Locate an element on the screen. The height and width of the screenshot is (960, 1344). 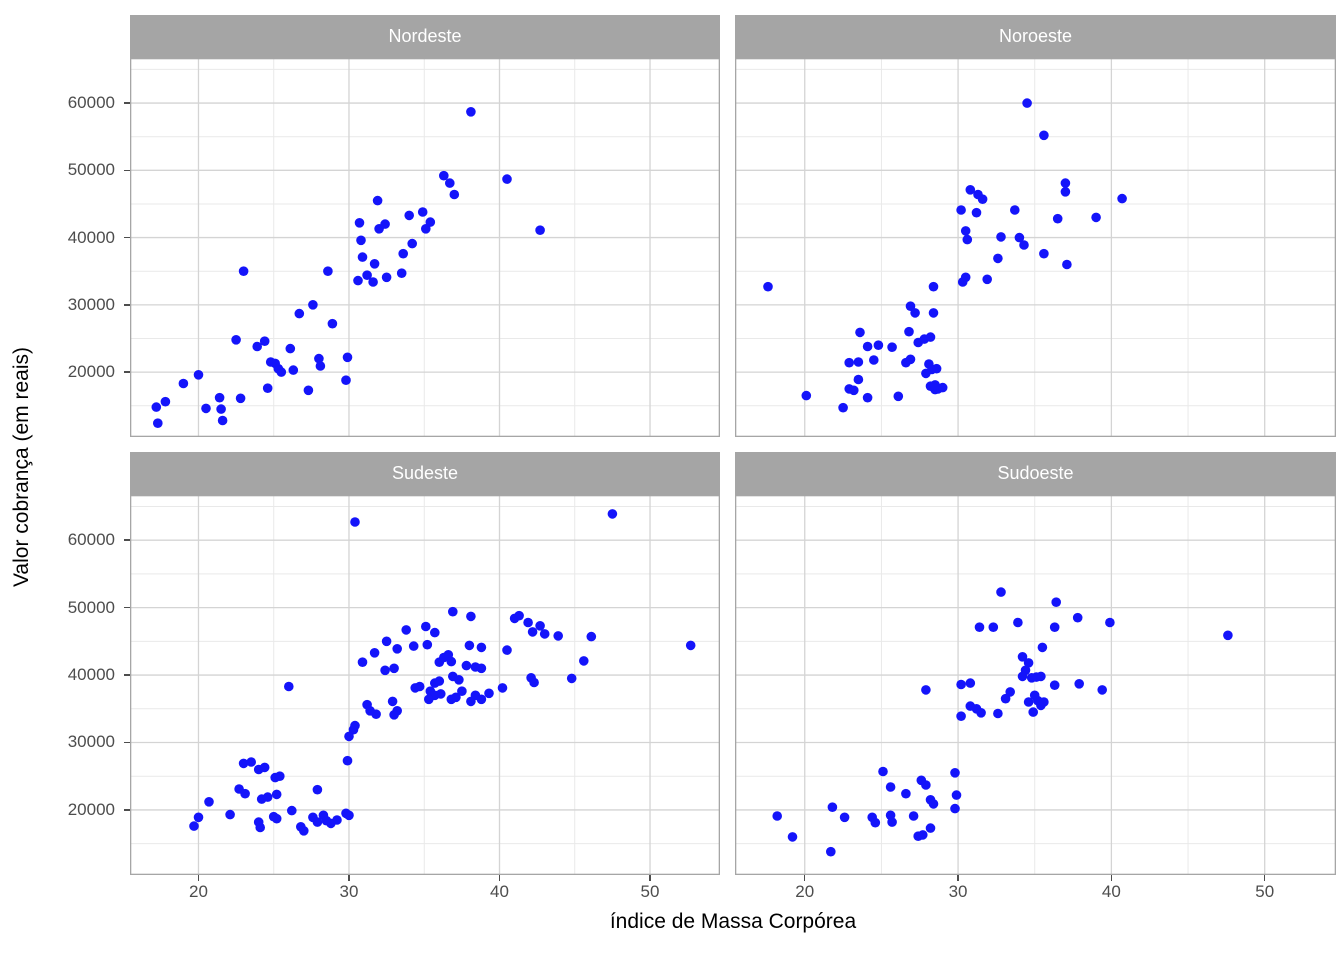
x-axis-title: índice de Massa Corpórea is located at coordinates (733, 921).